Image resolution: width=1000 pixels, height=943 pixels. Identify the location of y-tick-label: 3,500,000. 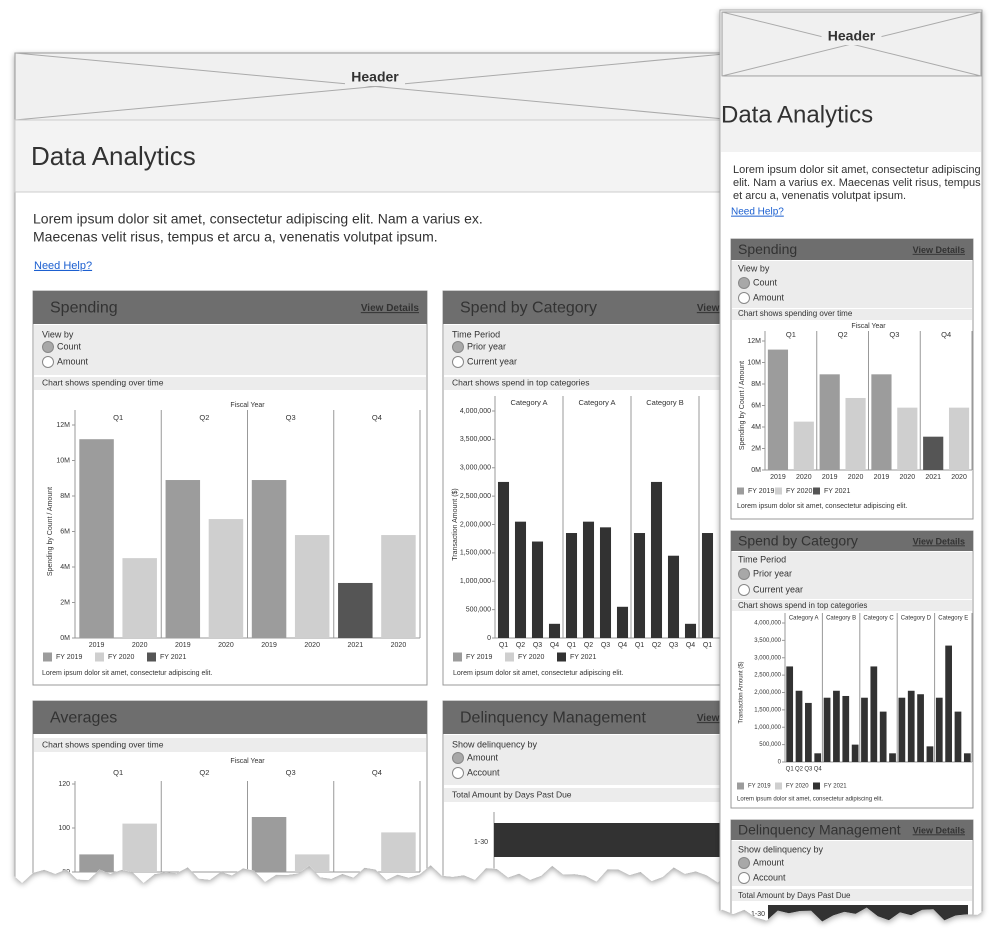
(475, 439).